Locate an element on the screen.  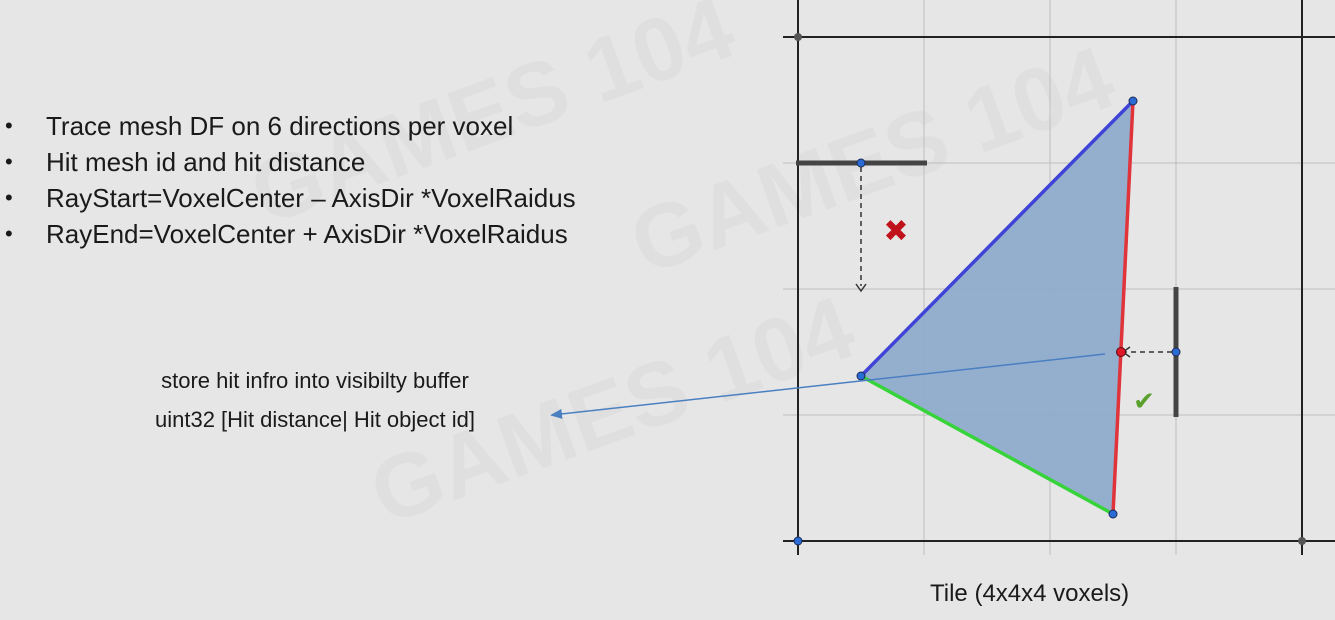
mesh-triangle is located at coordinates (997, 307).